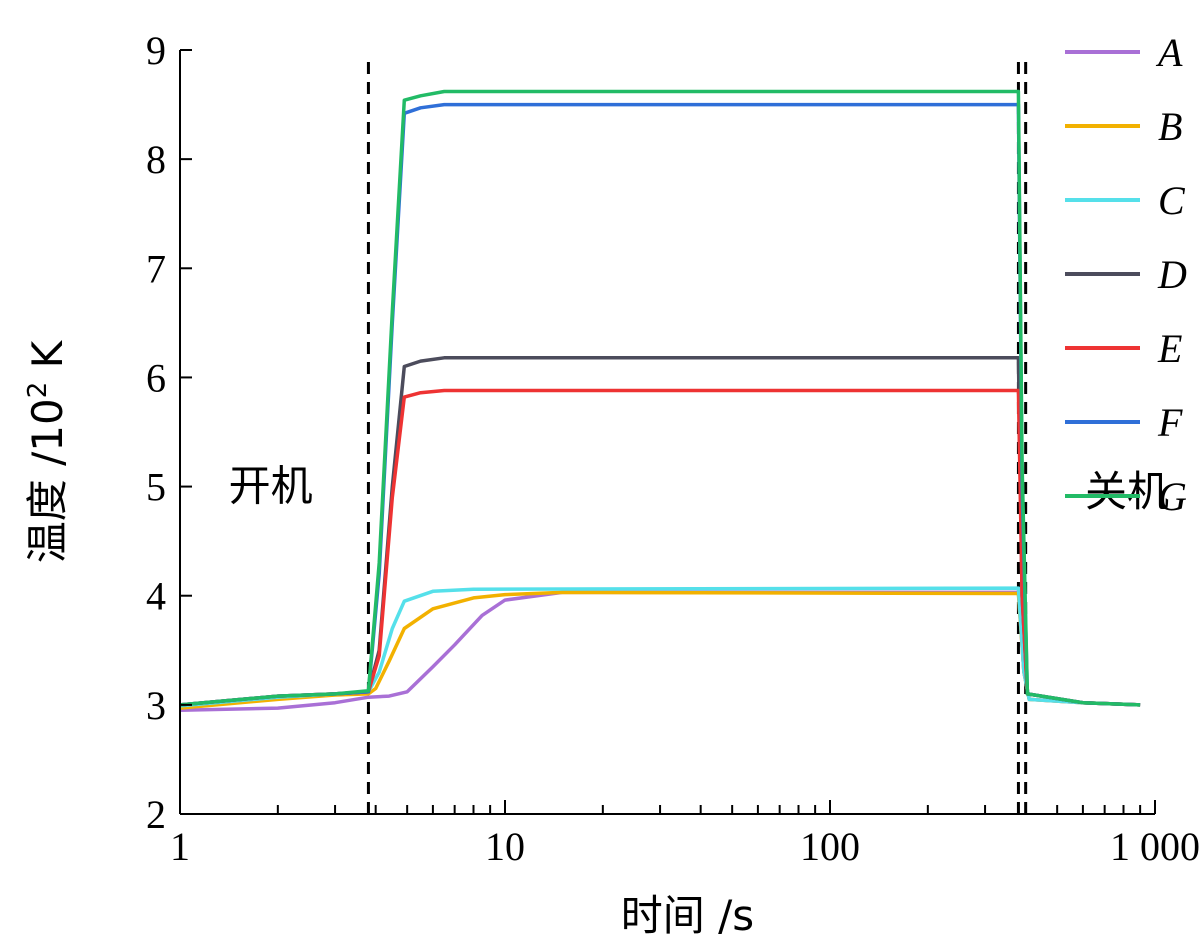 Image resolution: width=1200 pixels, height=943 pixels. I want to click on series-line-b, so click(660, 650).